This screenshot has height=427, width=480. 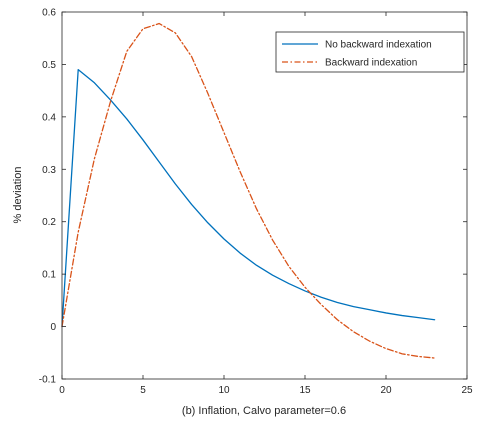 I want to click on y-axis-label: % deviation, so click(x=18, y=195).